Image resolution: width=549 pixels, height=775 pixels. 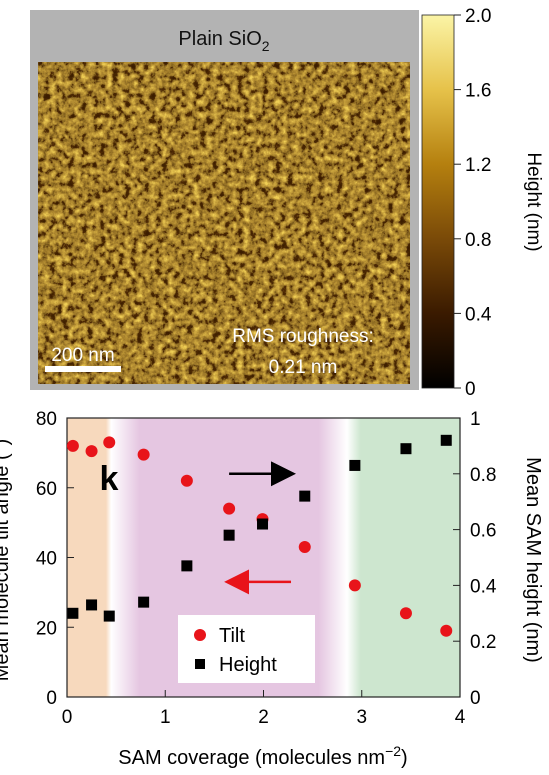 What do you see at coordinates (200, 635) in the screenshot?
I see `legend-tilt-marker` at bounding box center [200, 635].